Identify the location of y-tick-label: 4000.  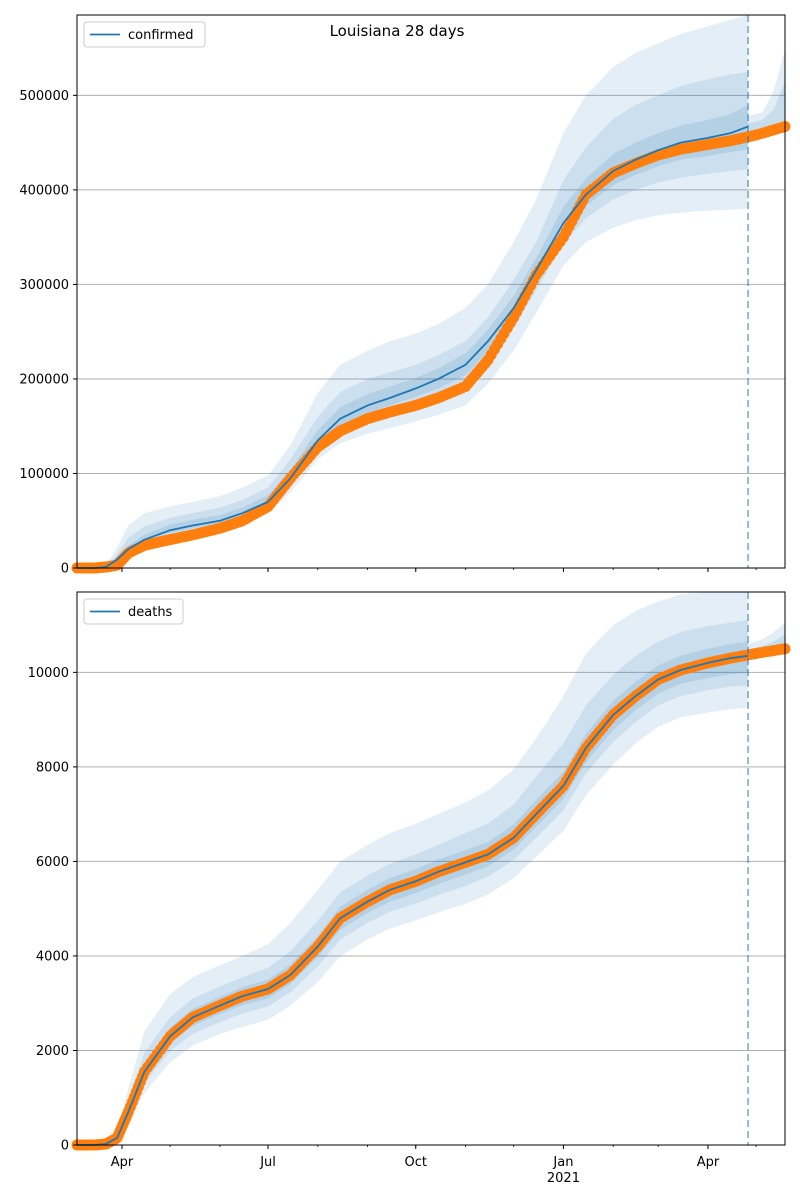
(52, 956).